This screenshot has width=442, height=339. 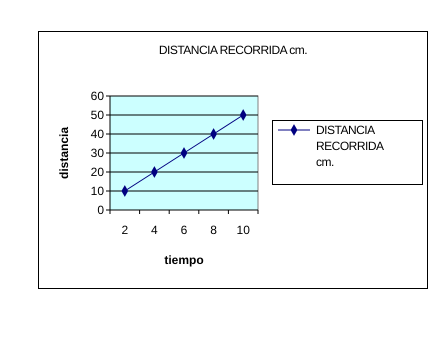 I want to click on x-tick-label: 4, so click(x=154, y=230).